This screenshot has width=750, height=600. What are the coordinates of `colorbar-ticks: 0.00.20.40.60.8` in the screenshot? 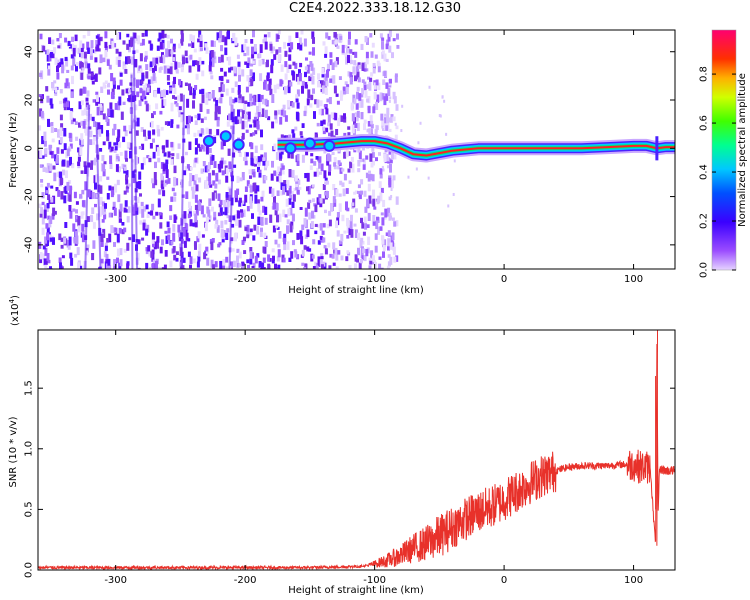 It's located at (717, 172).